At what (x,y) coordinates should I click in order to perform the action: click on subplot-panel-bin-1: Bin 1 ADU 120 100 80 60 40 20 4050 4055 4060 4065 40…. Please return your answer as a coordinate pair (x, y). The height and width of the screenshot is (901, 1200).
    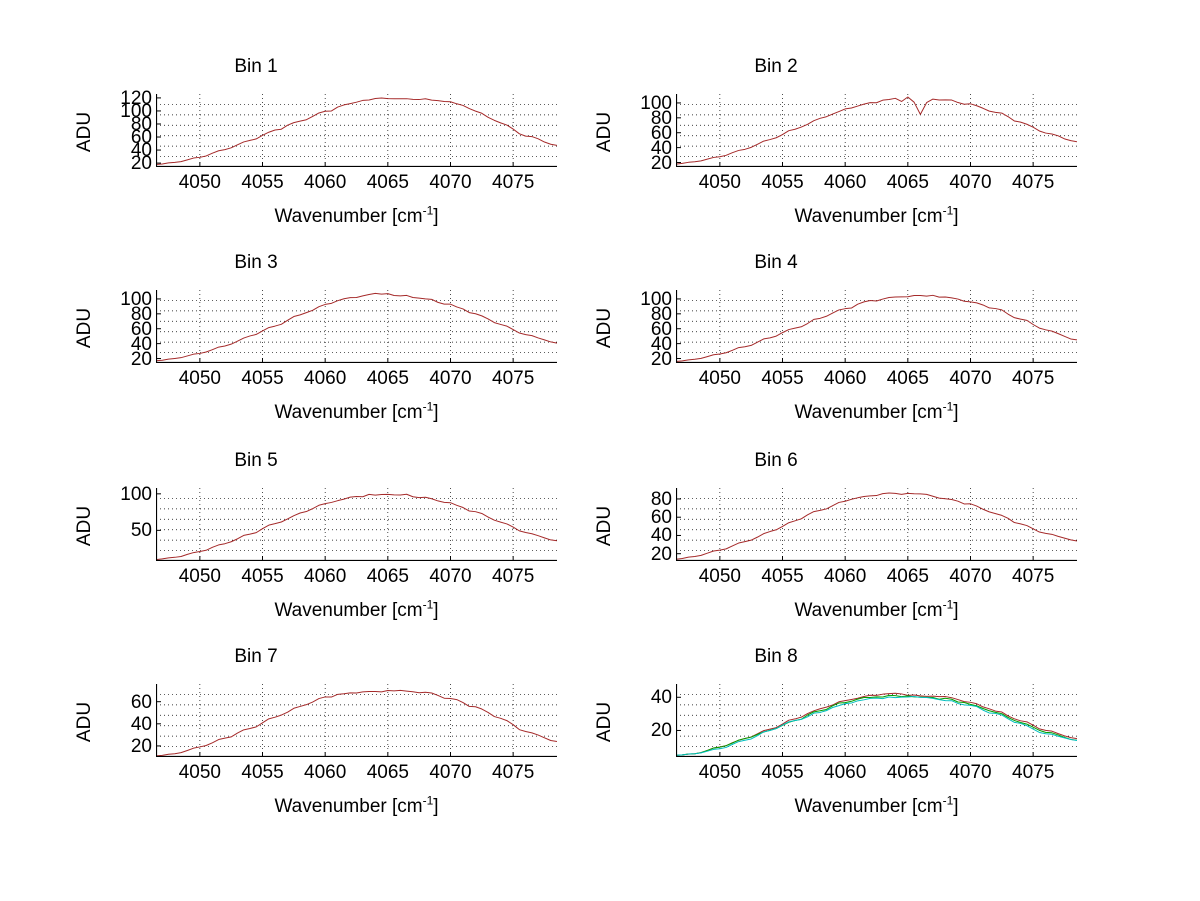
    Looking at the image, I should click on (300, 143).